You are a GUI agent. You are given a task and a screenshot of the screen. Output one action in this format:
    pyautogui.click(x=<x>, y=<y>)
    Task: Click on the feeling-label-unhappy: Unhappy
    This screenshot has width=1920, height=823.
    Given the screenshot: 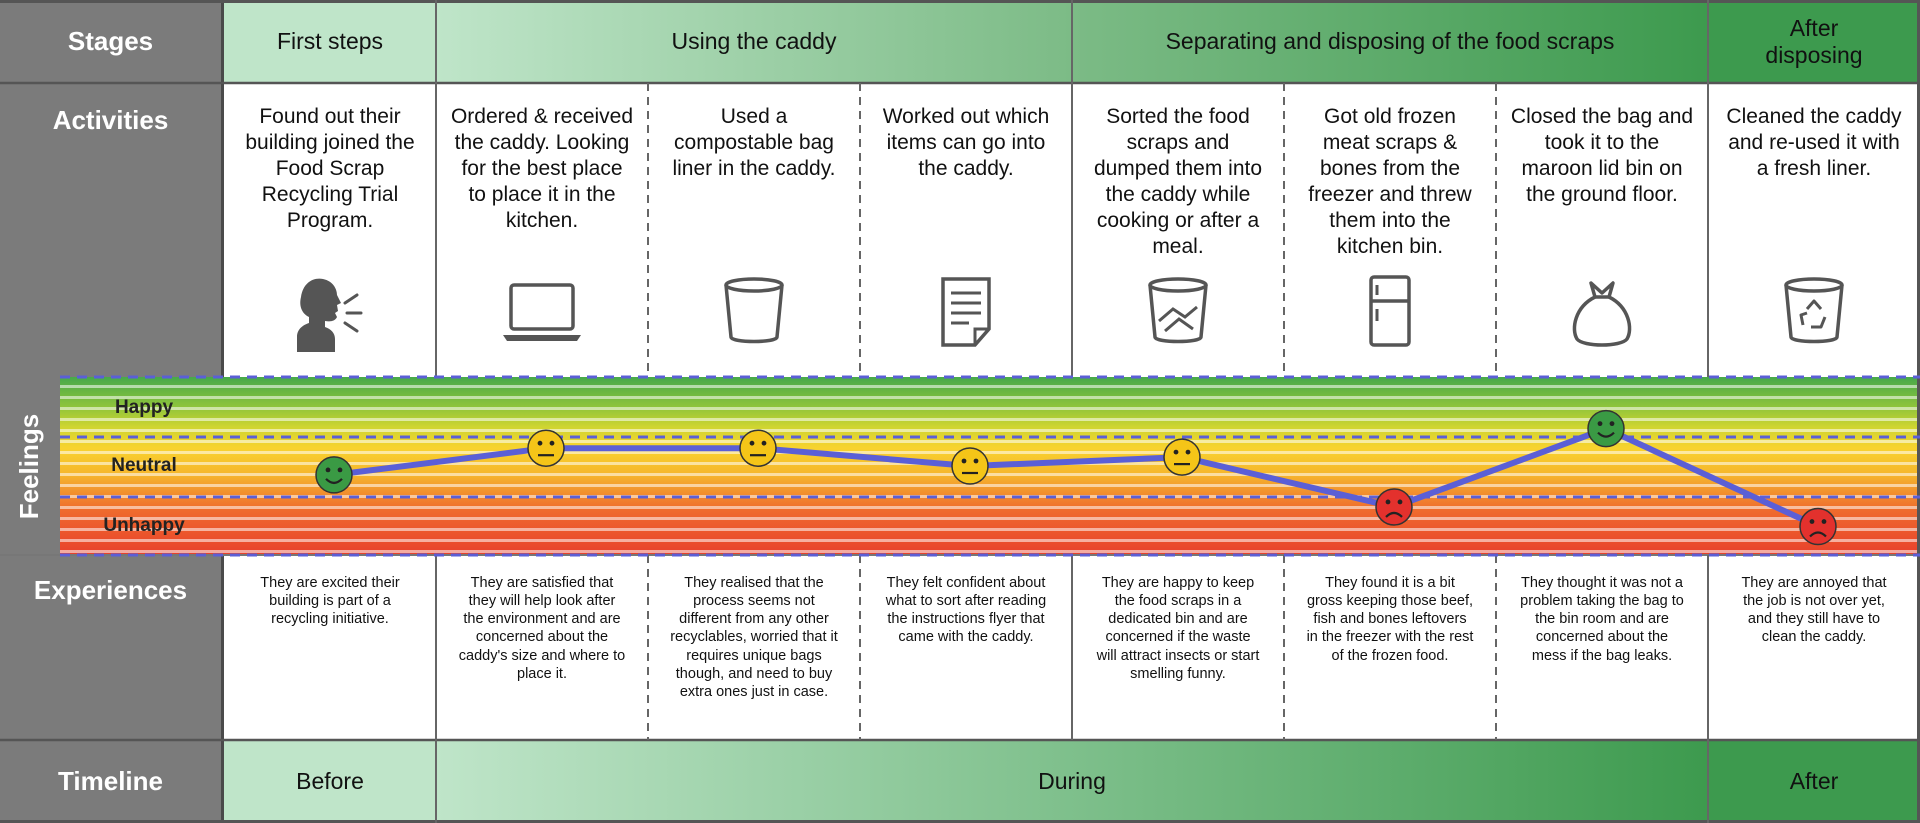 What is the action you would take?
    pyautogui.click(x=144, y=526)
    